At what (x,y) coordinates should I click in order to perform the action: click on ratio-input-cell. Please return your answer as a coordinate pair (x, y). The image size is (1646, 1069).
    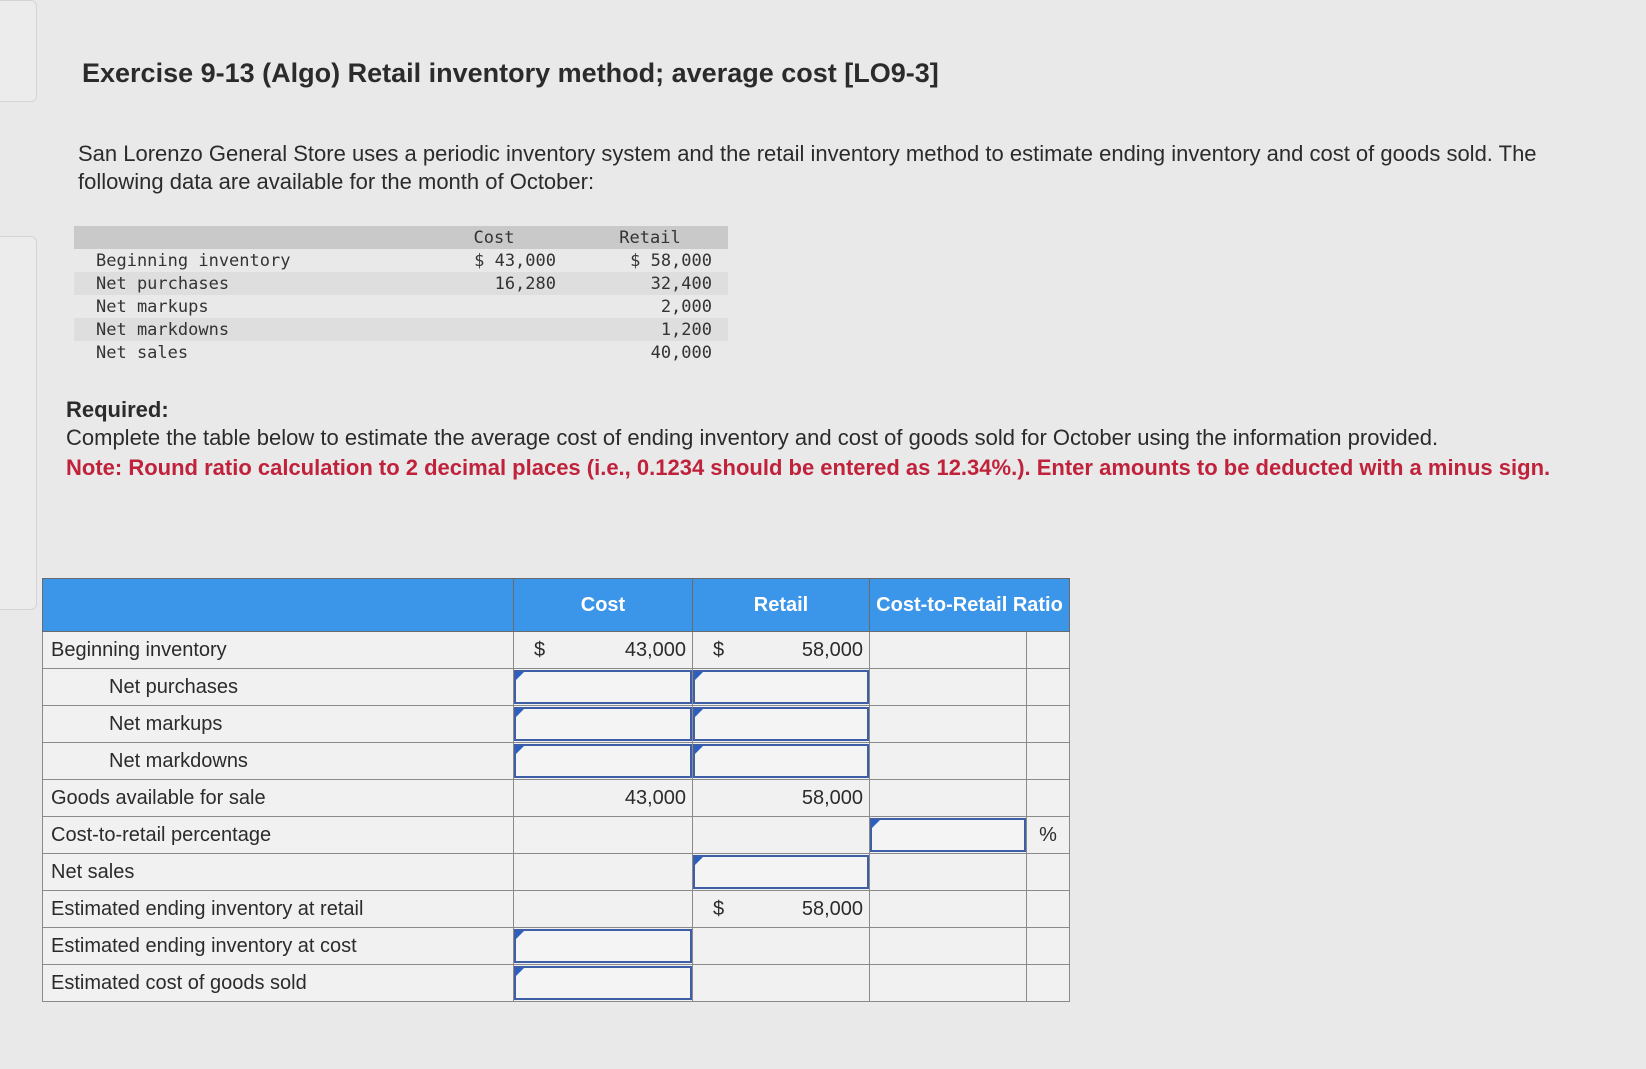
    Looking at the image, I should click on (948, 835).